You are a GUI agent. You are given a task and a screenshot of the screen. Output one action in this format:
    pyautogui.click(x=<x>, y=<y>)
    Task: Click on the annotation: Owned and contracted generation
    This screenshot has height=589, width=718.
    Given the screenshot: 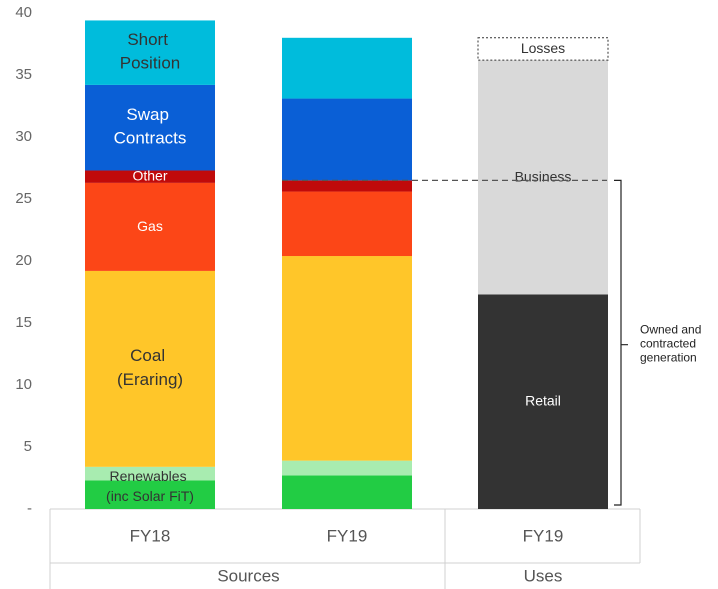 What is the action you would take?
    pyautogui.click(x=672, y=344)
    